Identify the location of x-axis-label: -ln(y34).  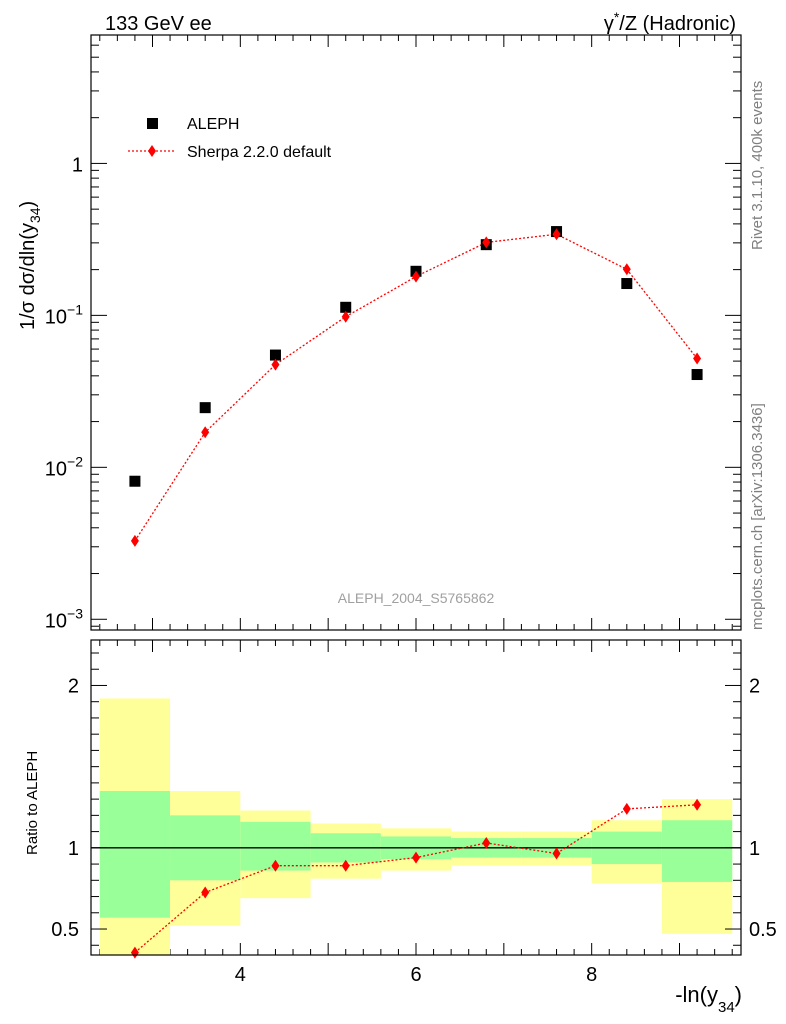
(708, 999).